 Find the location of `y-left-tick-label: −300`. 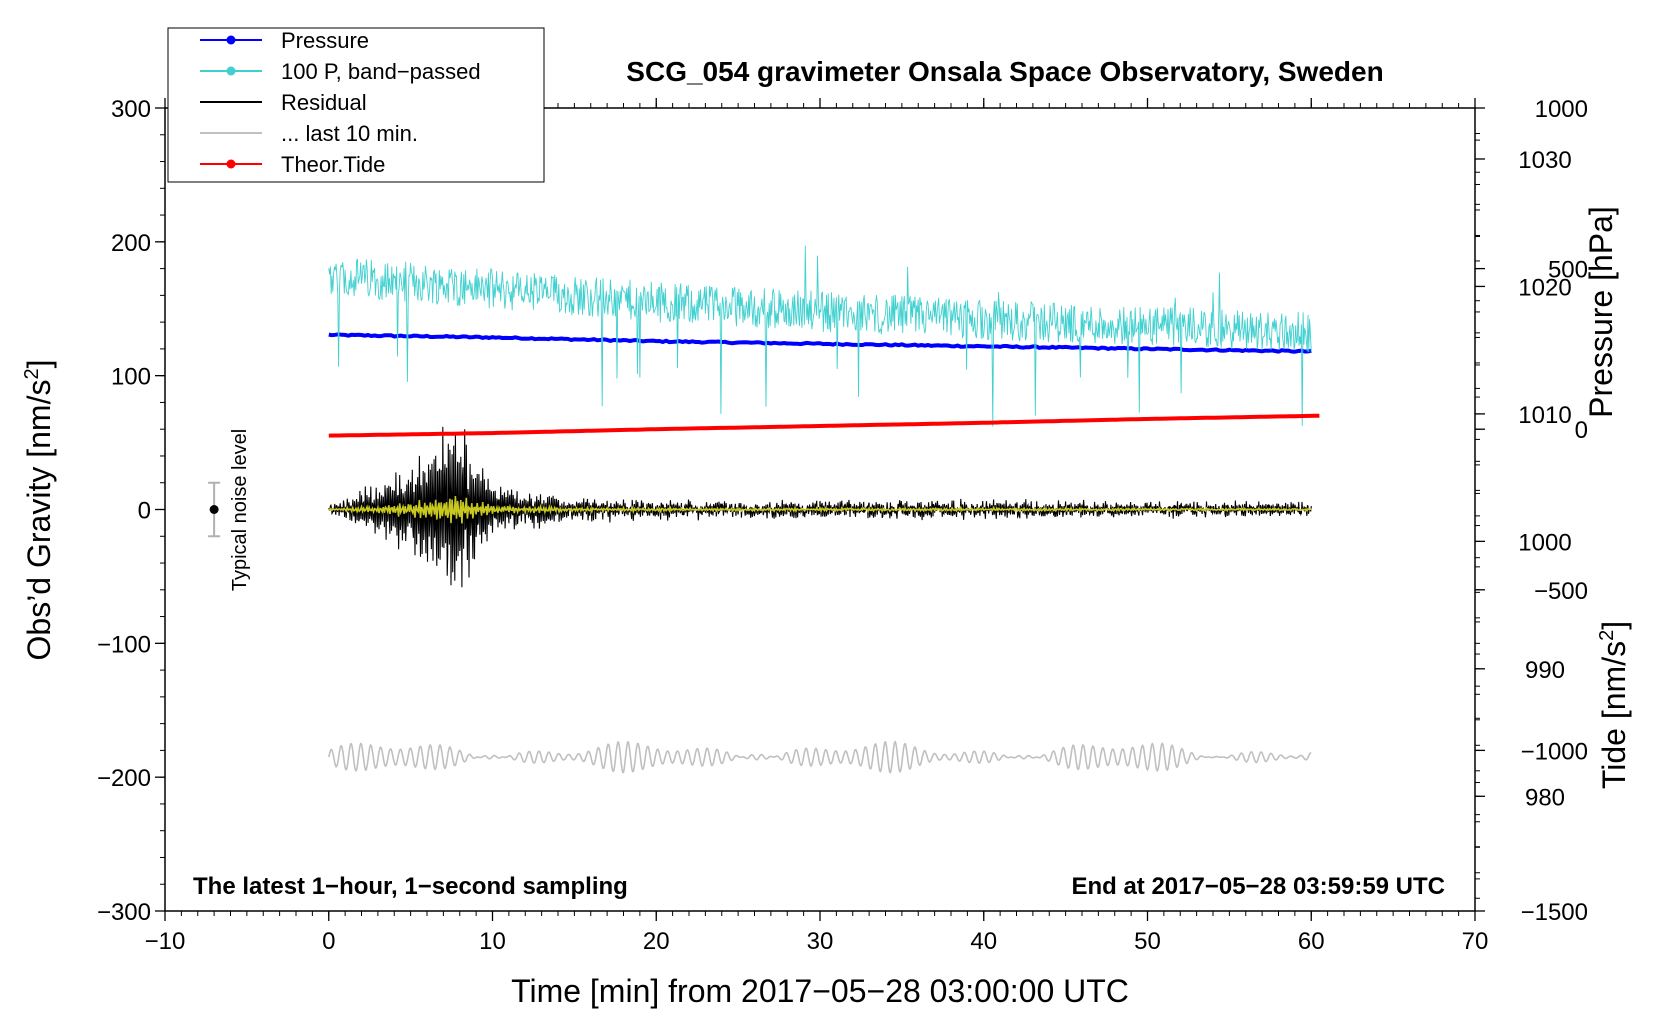

y-left-tick-label: −300 is located at coordinates (124, 912).